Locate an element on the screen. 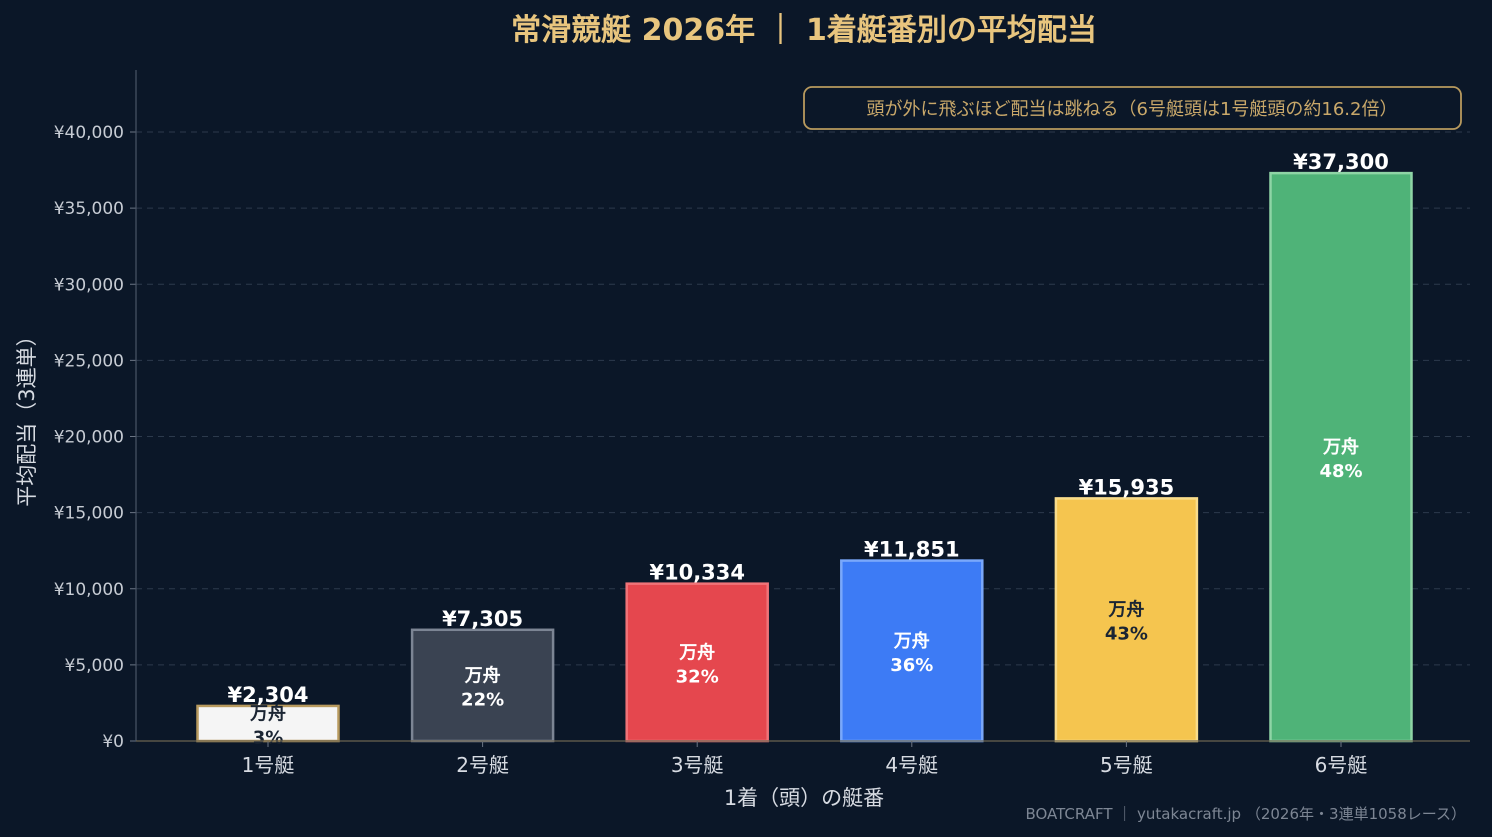 This screenshot has height=837, width=1492. y-axis-label: 平均配当（3連単） is located at coordinates (27, 415).